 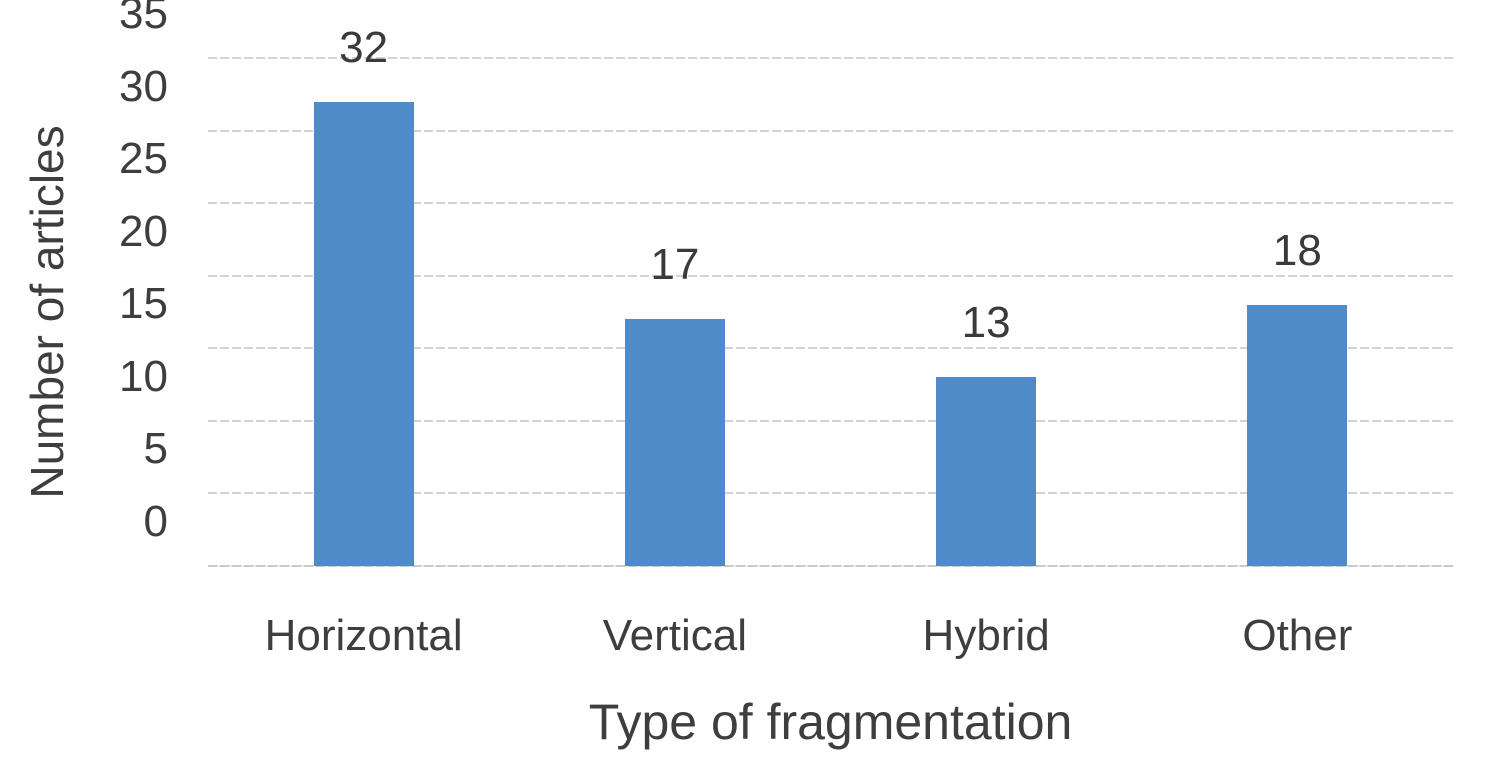 I want to click on y-tick-label: 20, so click(x=143, y=231).